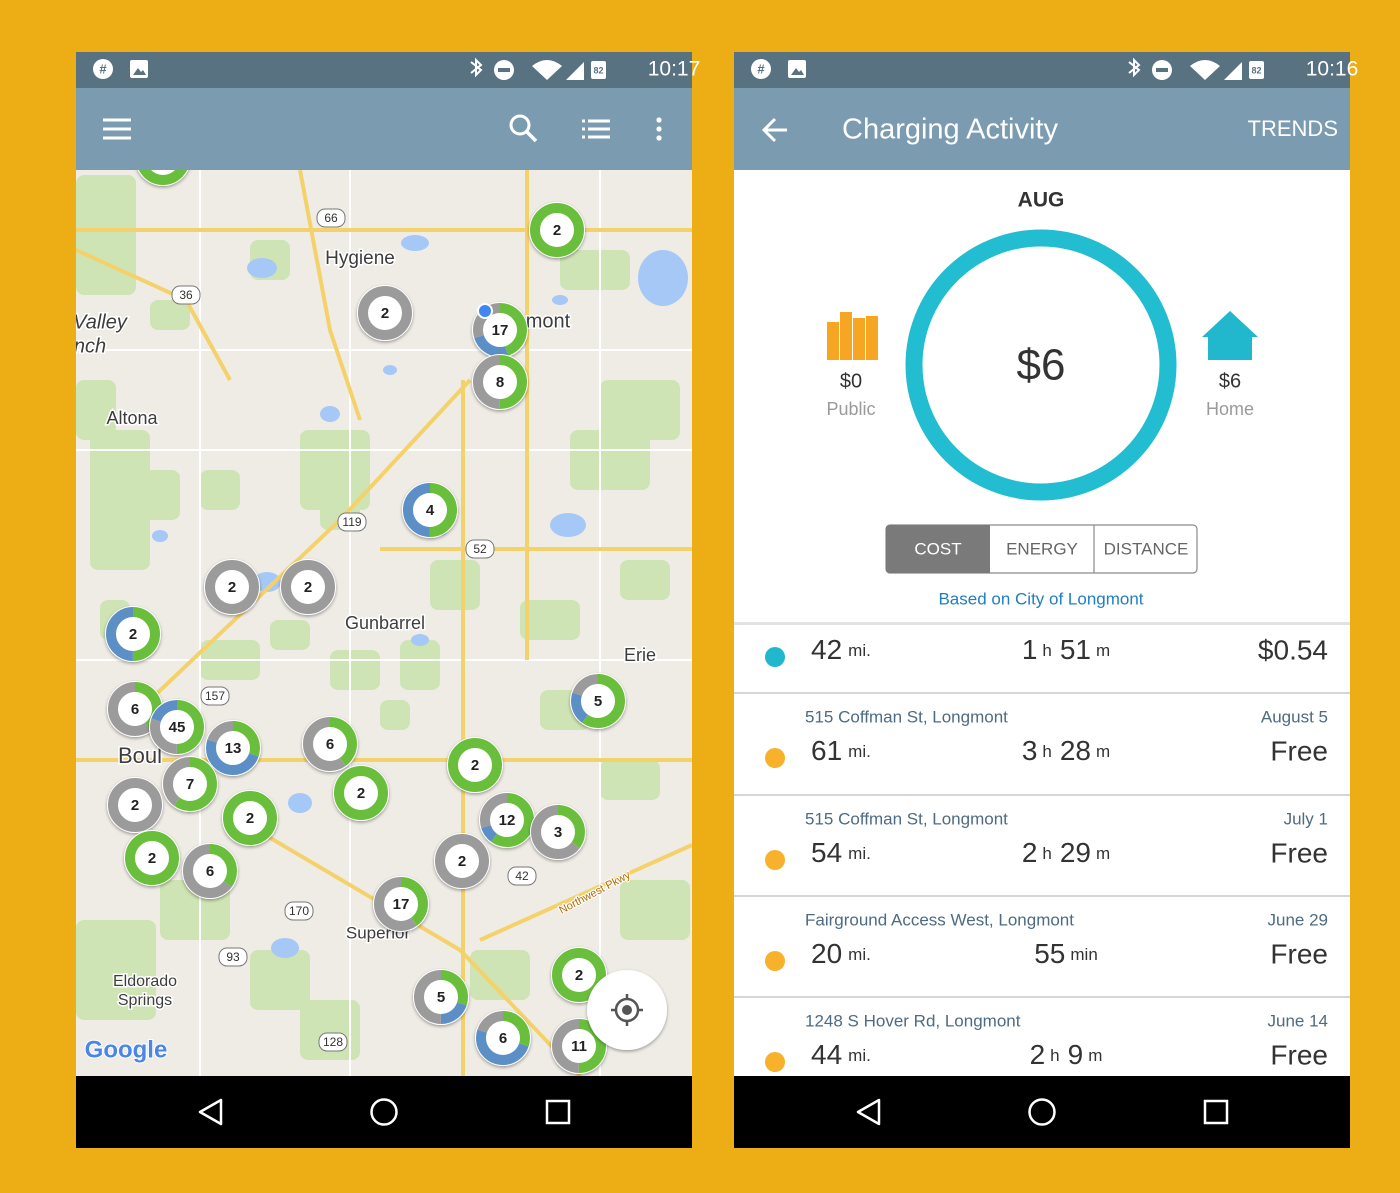 The height and width of the screenshot is (1193, 1400). I want to click on cluster: 45, so click(177, 727).